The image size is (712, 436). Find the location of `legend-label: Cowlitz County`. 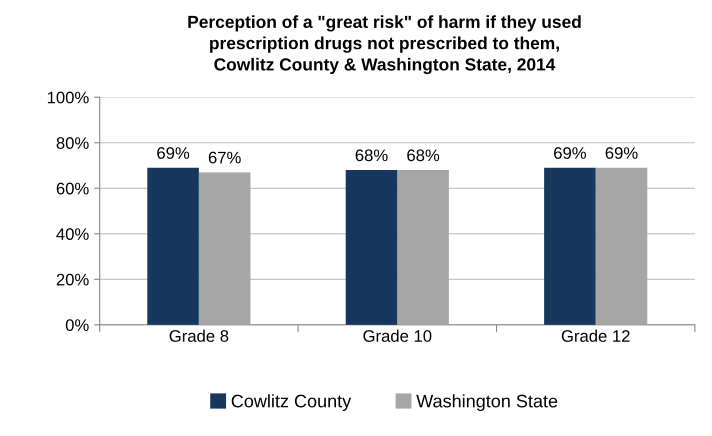

legend-label: Cowlitz County is located at coordinates (292, 403).